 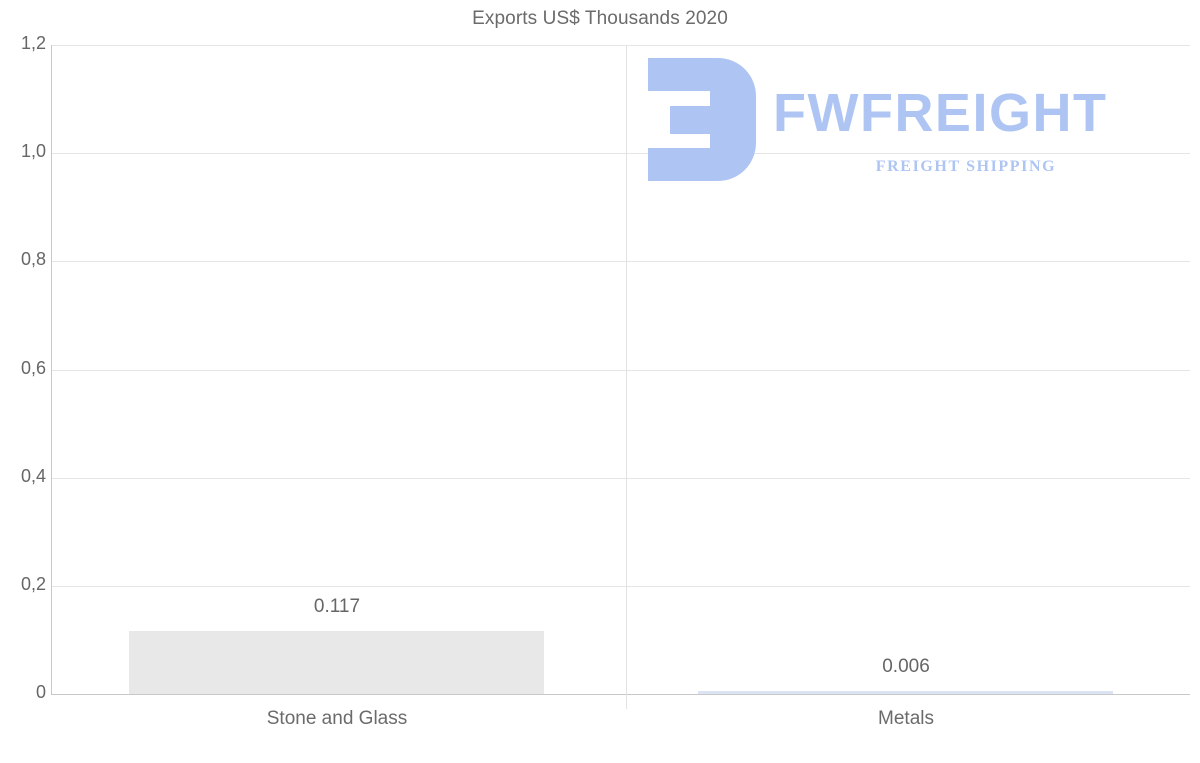 I want to click on y-axis-tick-label: 0,6, so click(x=33, y=368).